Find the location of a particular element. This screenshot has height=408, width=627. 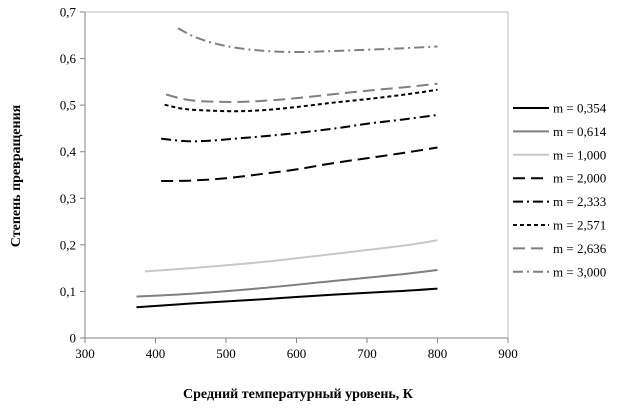

y-tick-label: 0,3 is located at coordinates (68, 198).